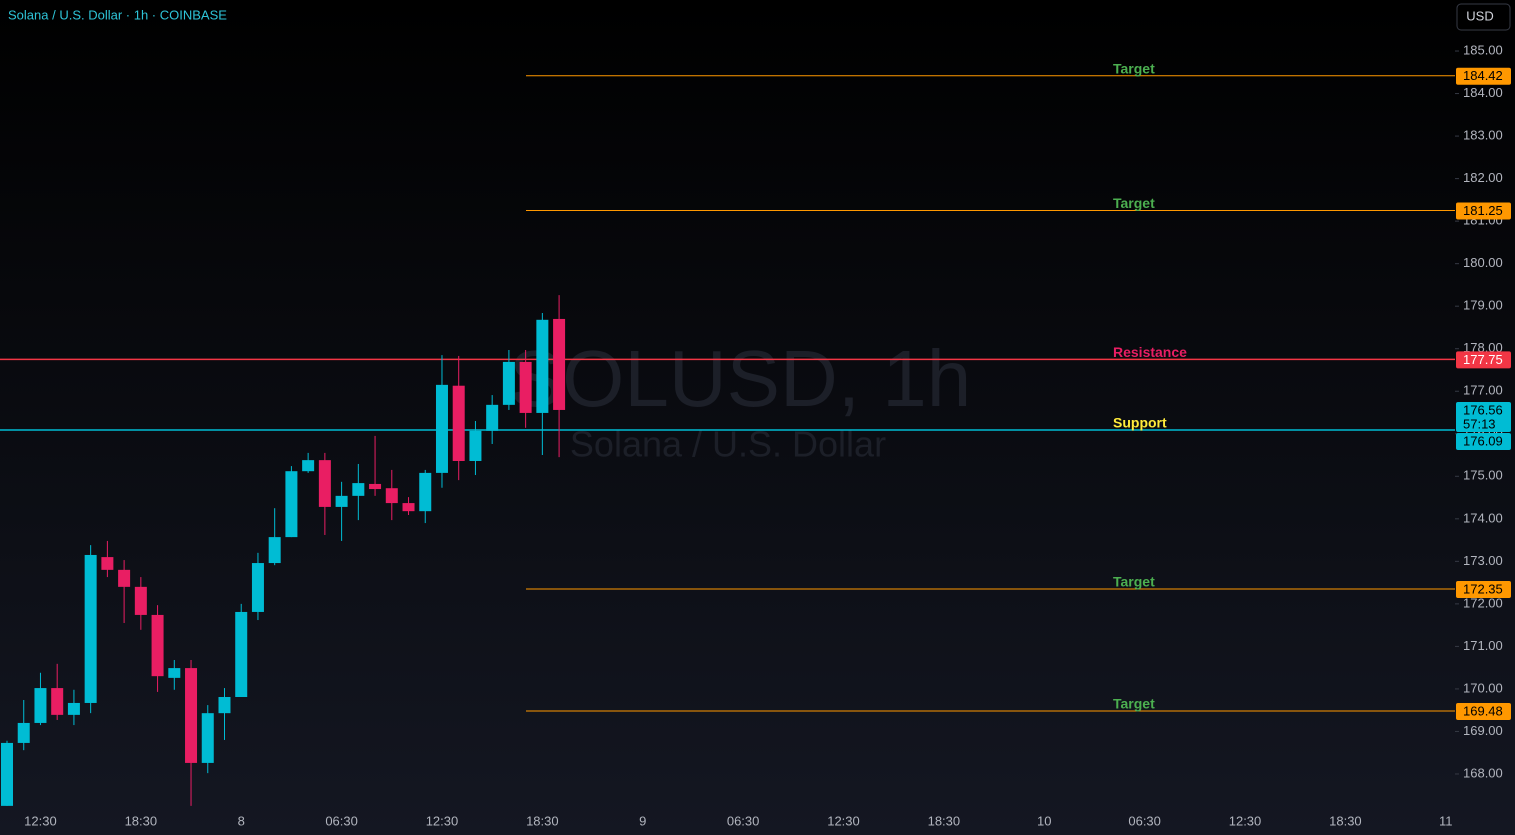 This screenshot has width=1515, height=835. I want to click on chart-title: Solana / U.S. Dollar · 1h · COINBASE, so click(117, 14).